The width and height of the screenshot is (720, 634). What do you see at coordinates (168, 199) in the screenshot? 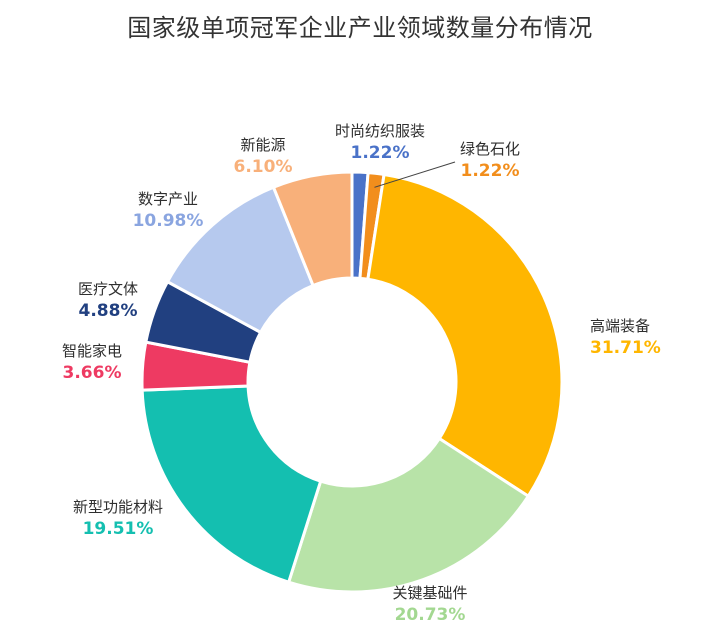
I see `slice-7-category-label: 数字产业` at bounding box center [168, 199].